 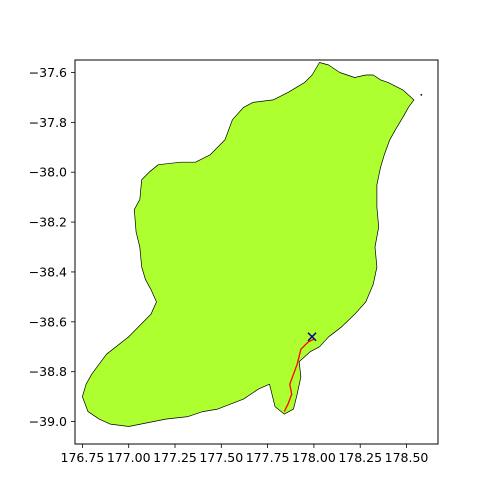 I want to click on y-axis: −37.6 −37.8 −38.0 −38.2 −38.4 −38.6 −38.8 −39.0, so click(x=52, y=247).